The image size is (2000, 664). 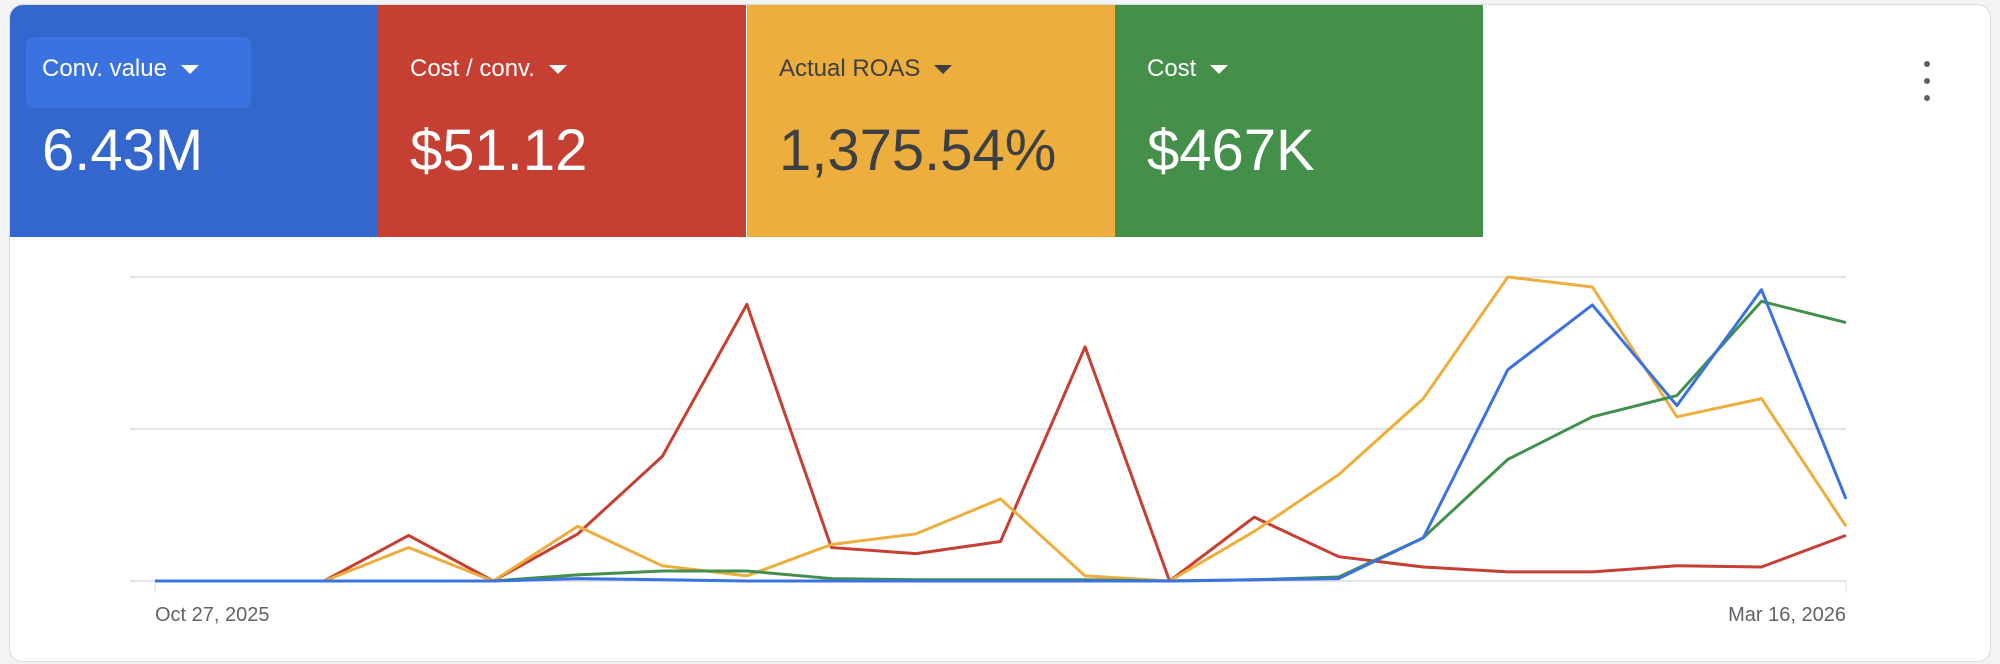 I want to click on metric-tile-cost-per-conv: Cost / conv. $51.12, so click(x=562, y=121).